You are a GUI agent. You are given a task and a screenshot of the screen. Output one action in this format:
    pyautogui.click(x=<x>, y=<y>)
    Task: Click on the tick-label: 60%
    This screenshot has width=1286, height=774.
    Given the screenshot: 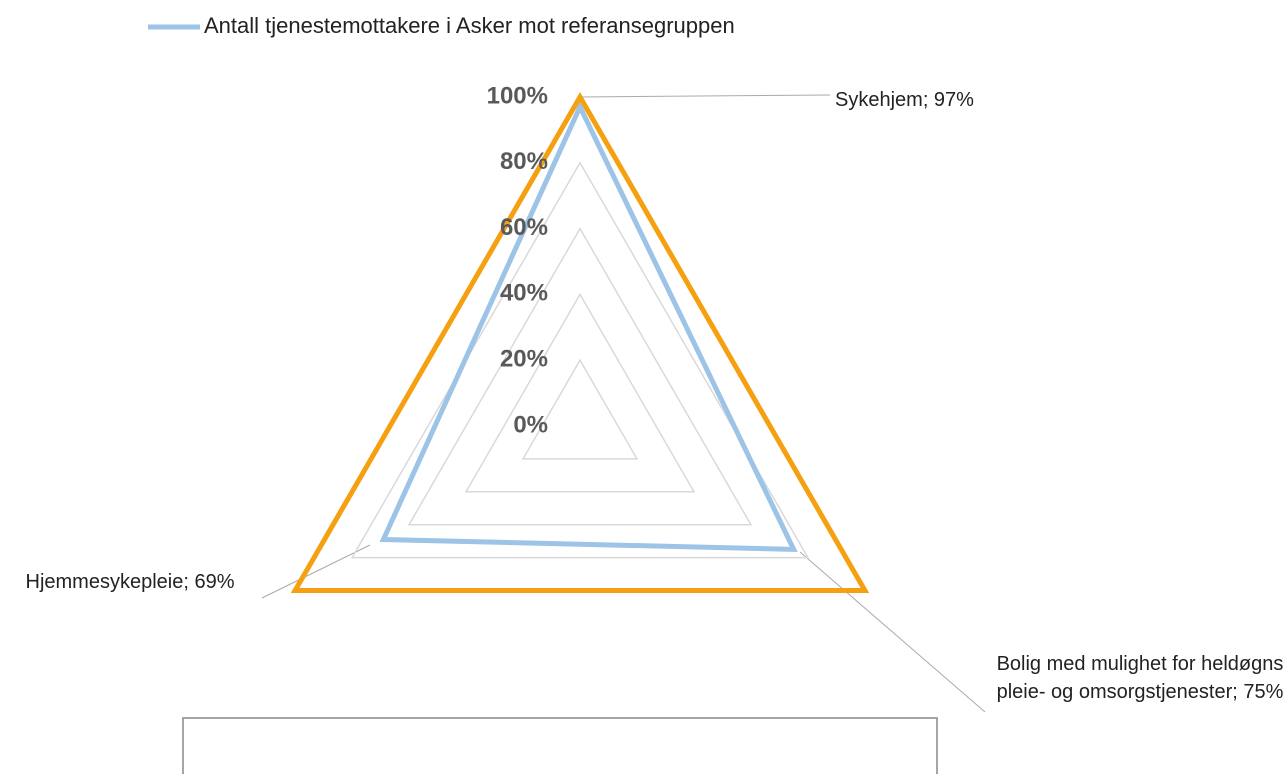 What is the action you would take?
    pyautogui.click(x=524, y=227)
    